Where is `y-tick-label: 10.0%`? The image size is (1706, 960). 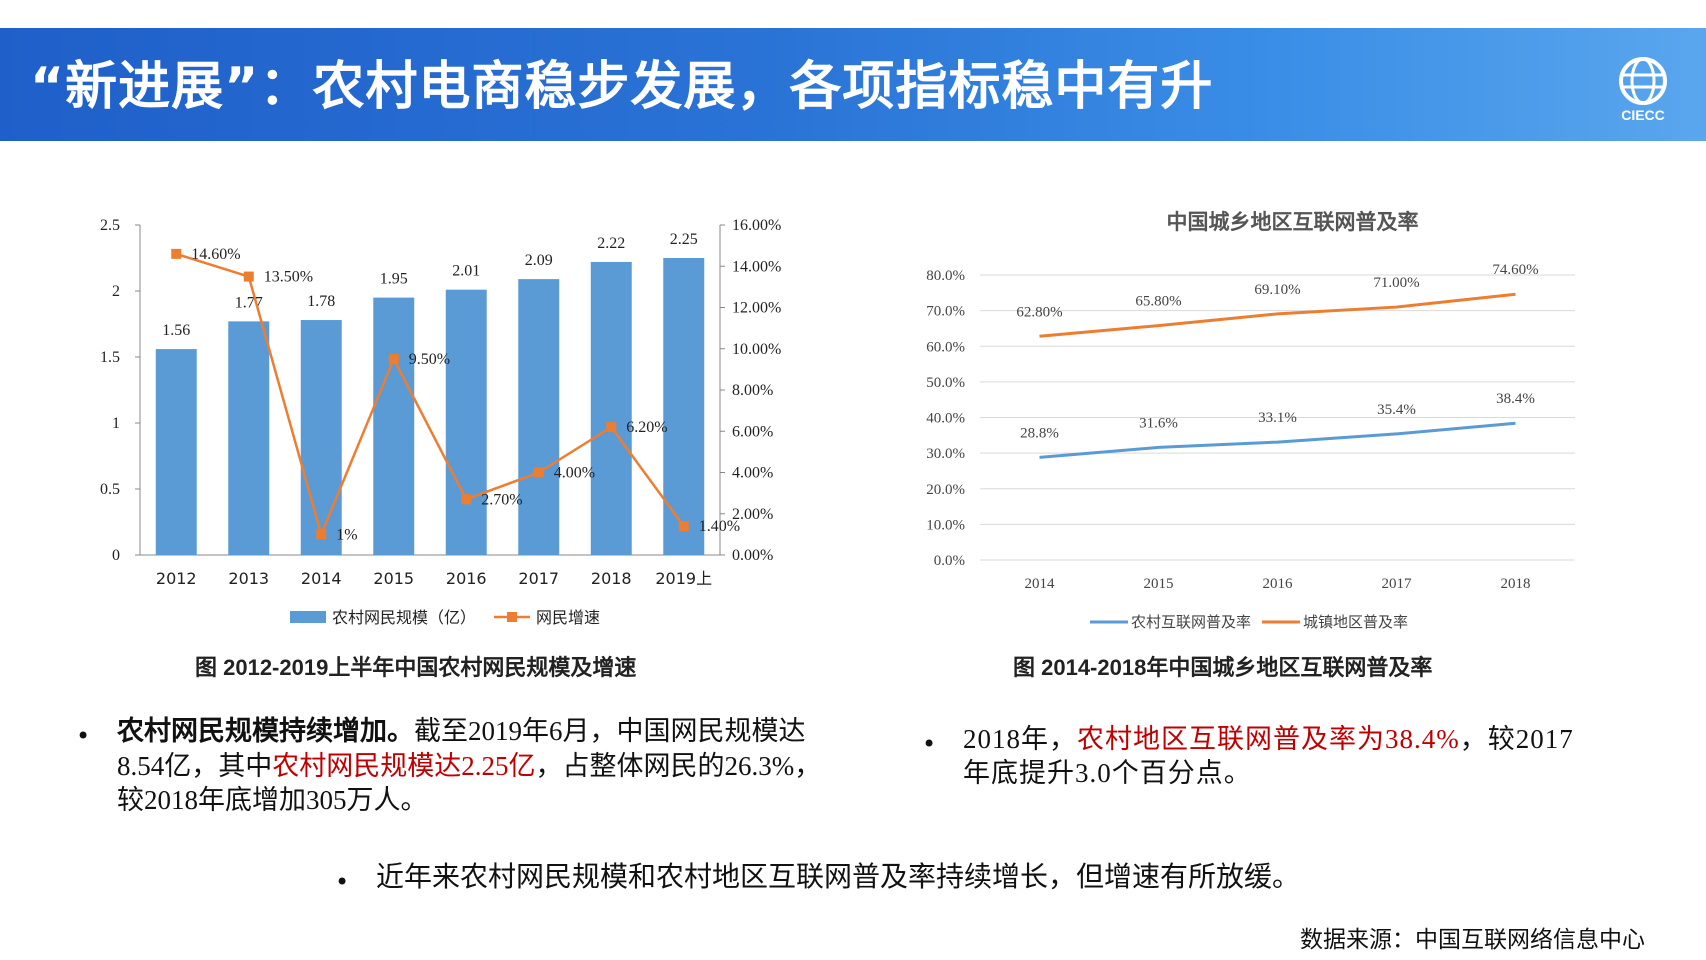 y-tick-label: 10.0% is located at coordinates (945, 525).